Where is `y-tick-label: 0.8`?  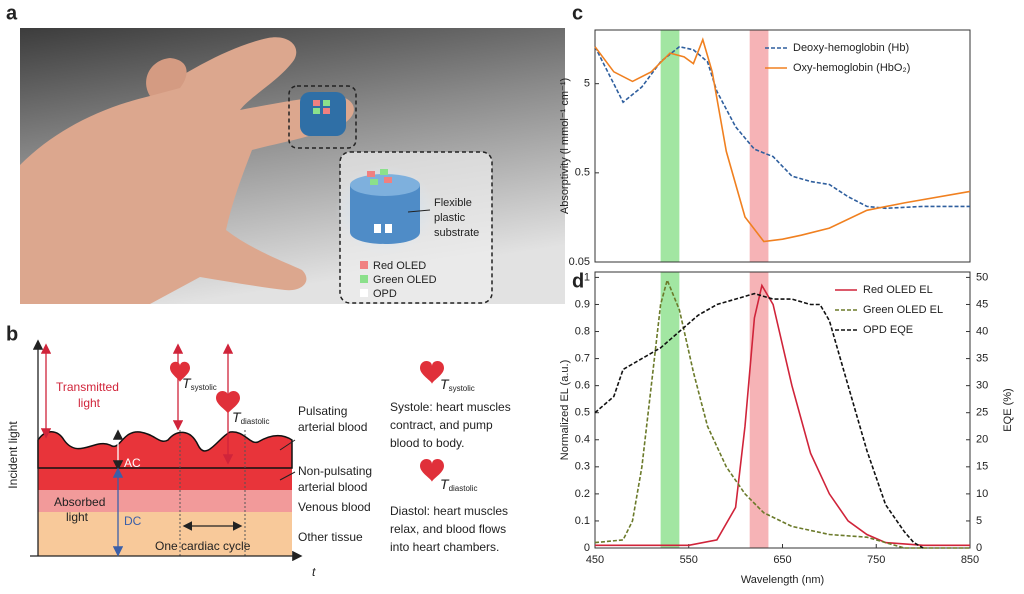 y-tick-label: 0.8 is located at coordinates (582, 331).